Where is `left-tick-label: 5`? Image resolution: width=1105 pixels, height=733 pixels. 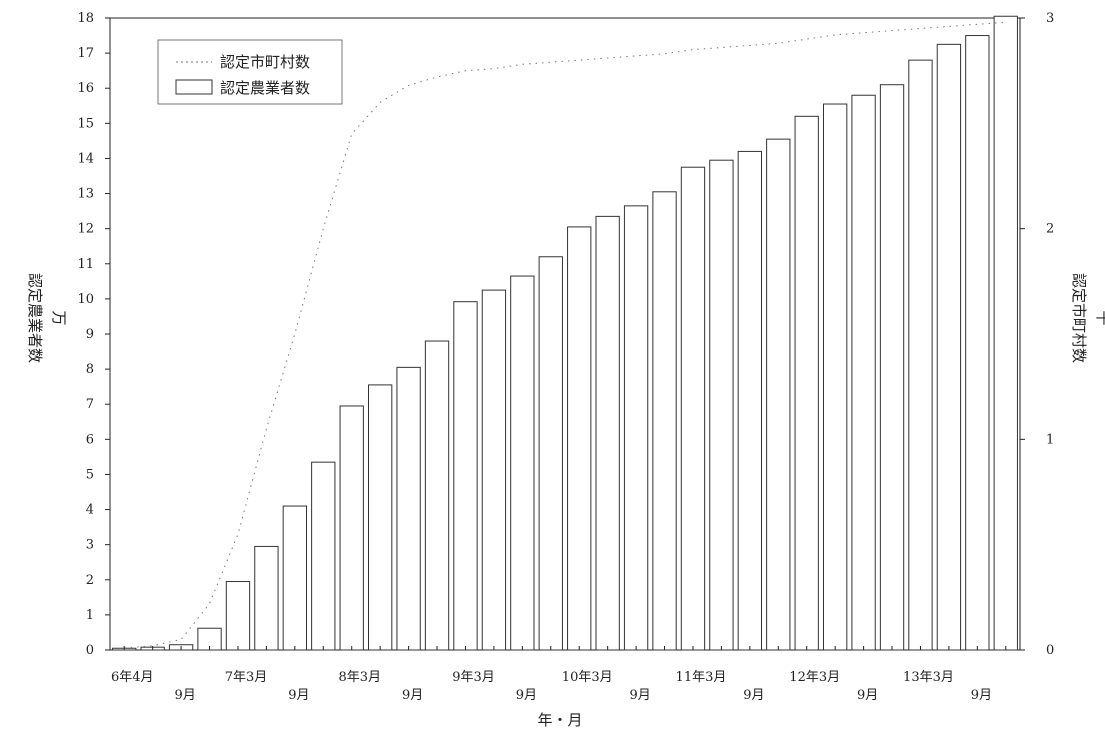 left-tick-label: 5 is located at coordinates (90, 474).